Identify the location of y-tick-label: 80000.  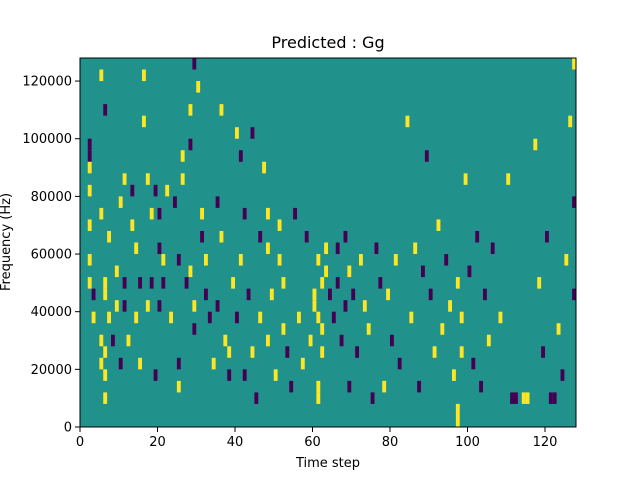
(51, 197).